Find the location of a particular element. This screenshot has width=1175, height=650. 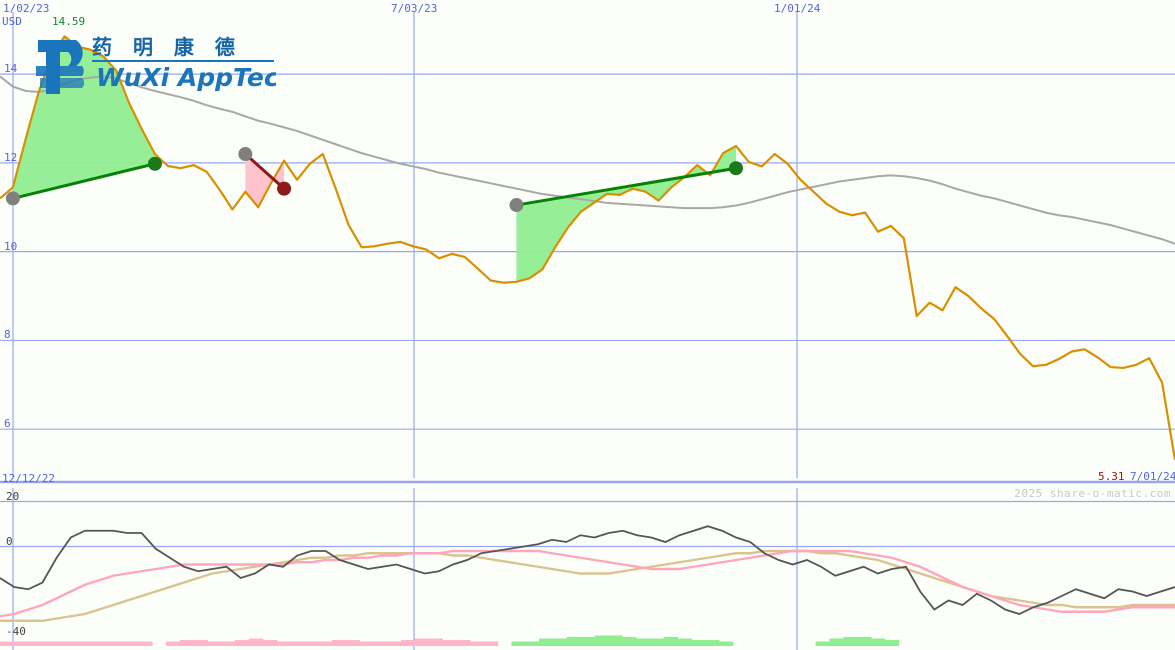

price-y-tick: 12 is located at coordinates (11, 157).